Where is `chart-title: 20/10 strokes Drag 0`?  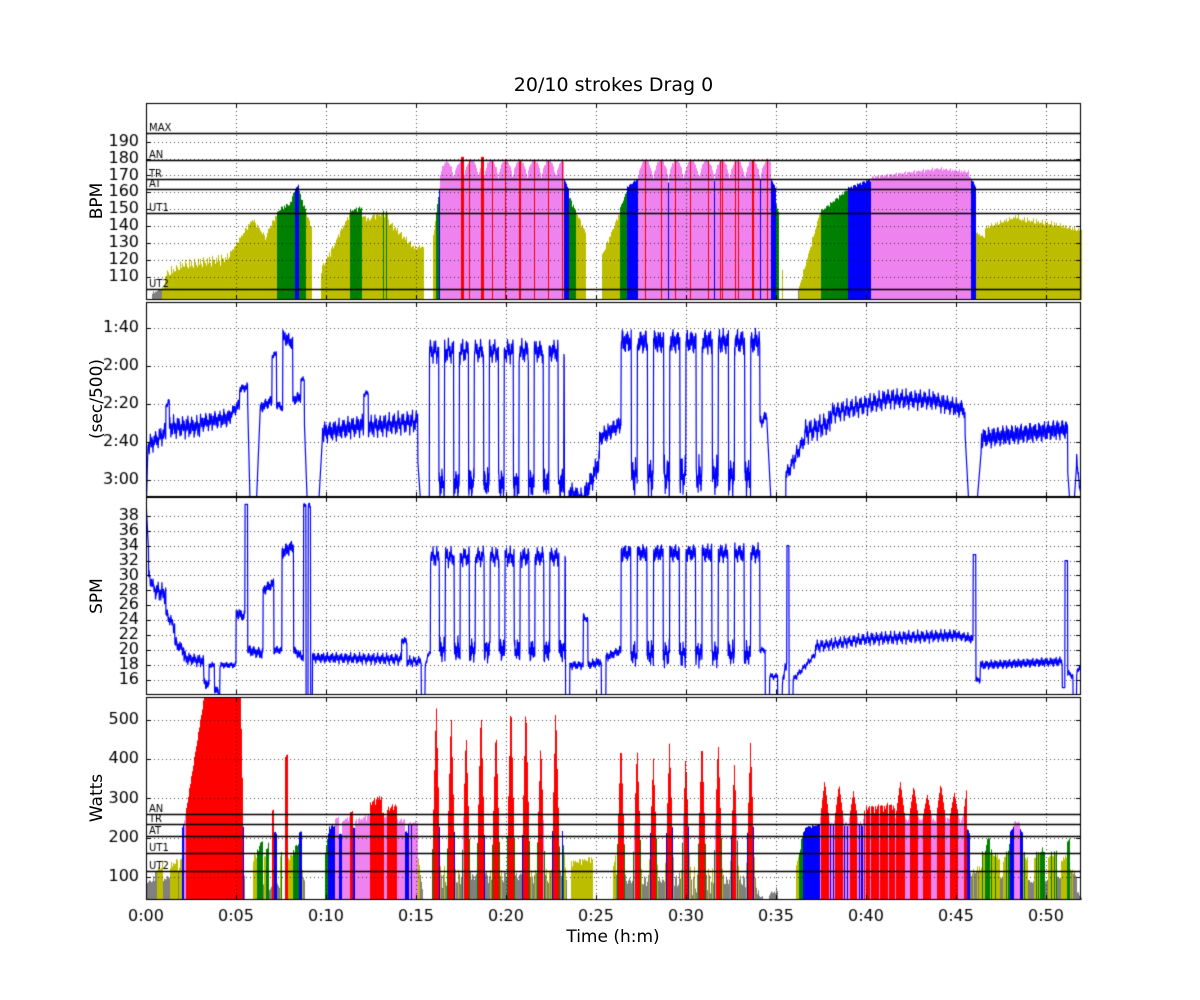
chart-title: 20/10 strokes Drag 0 is located at coordinates (613, 85).